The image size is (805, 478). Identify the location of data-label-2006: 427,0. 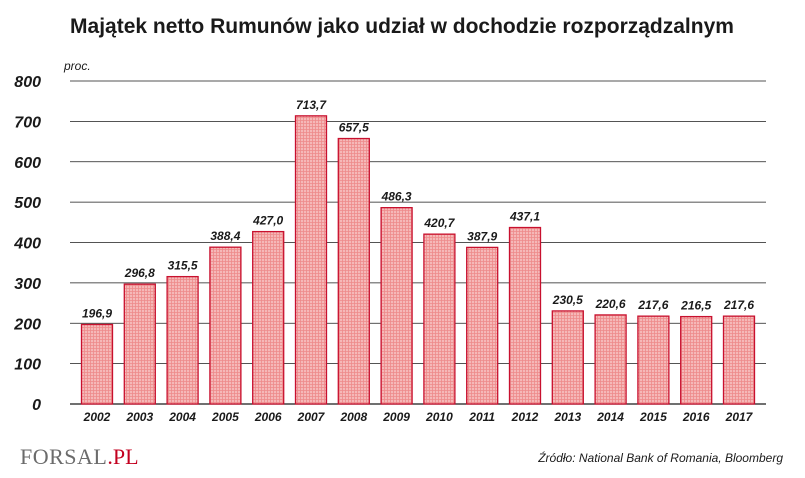
(267, 221).